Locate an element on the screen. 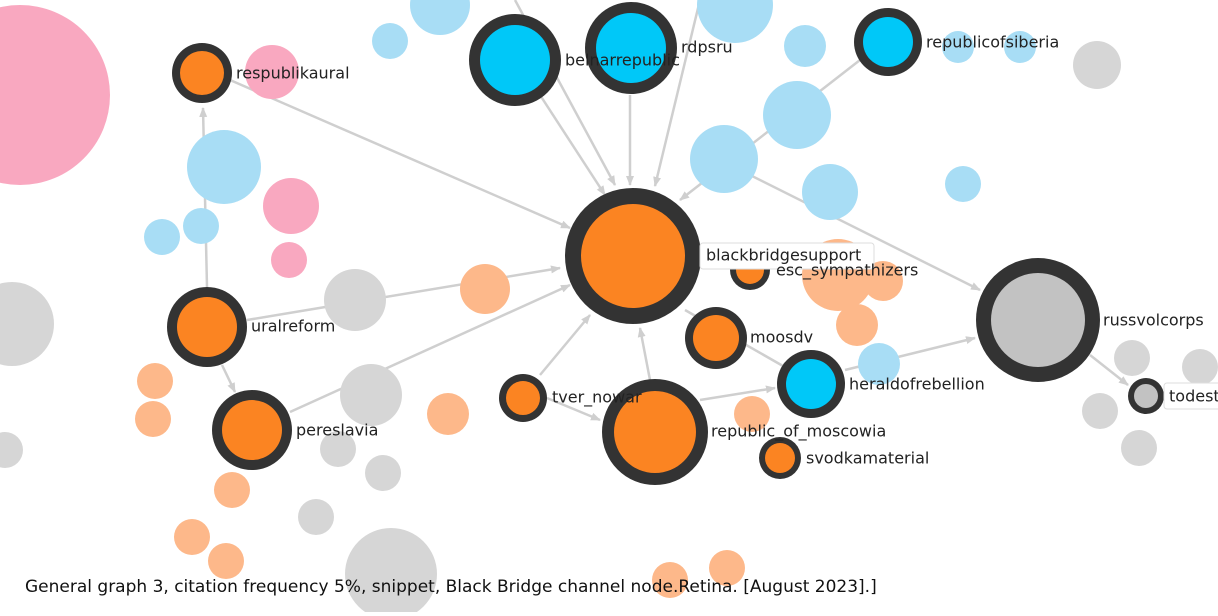 The height and width of the screenshot is (616, 1218). node-label: rdpsru is located at coordinates (707, 47).